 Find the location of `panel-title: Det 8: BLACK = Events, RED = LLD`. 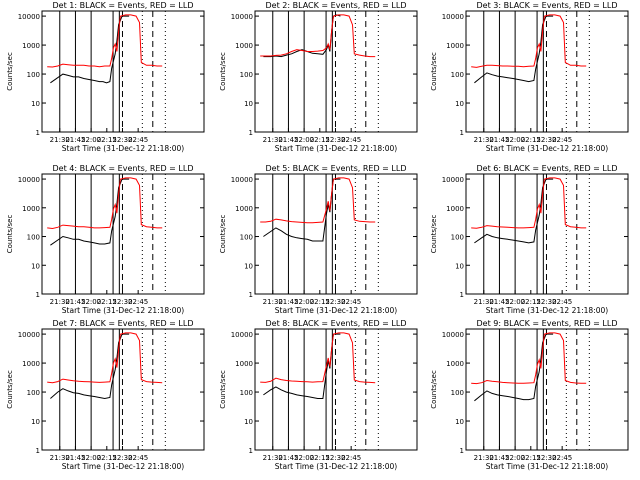

panel-title: Det 8: BLACK = Events, RED = LLD is located at coordinates (336, 323).